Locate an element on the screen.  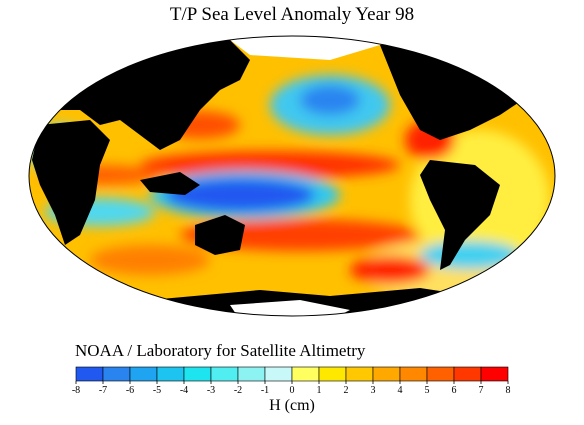
colorbar-tick-label: 3 is located at coordinates (373, 390).